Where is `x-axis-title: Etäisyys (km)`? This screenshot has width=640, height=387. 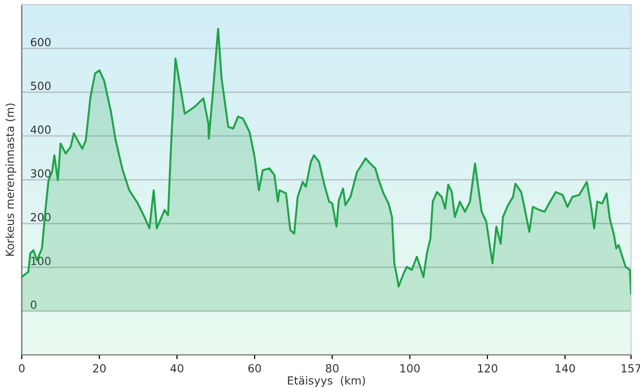 x-axis-title: Etäisyys (km) is located at coordinates (326, 381).